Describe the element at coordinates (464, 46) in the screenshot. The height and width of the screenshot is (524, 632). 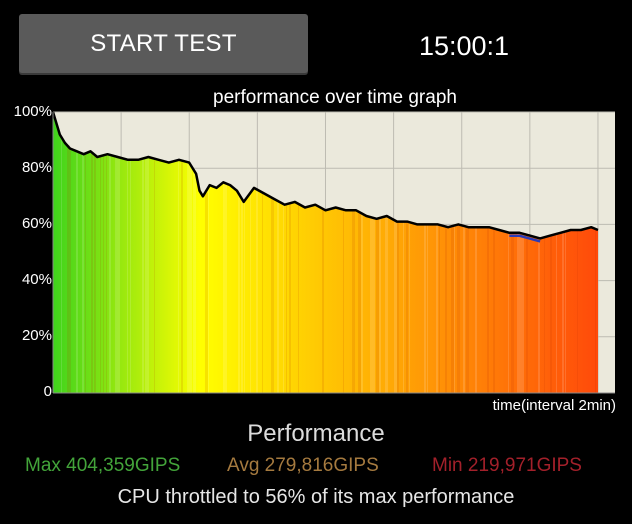
I see `test-timer: 15:00:1` at that location.